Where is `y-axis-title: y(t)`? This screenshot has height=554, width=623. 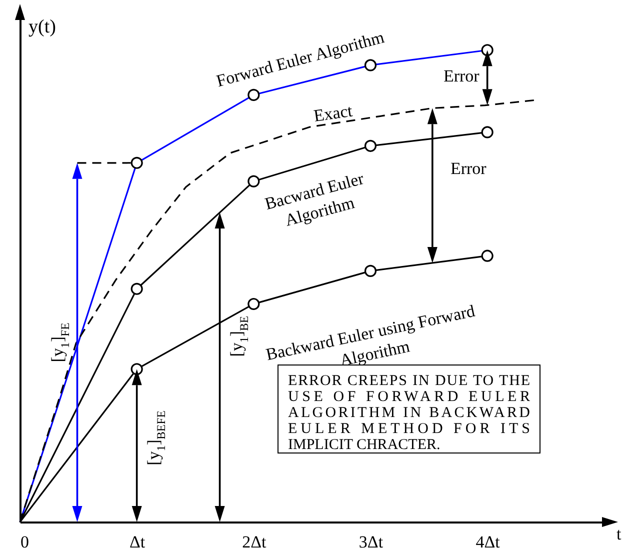 y-axis-title: y(t) is located at coordinates (42, 27).